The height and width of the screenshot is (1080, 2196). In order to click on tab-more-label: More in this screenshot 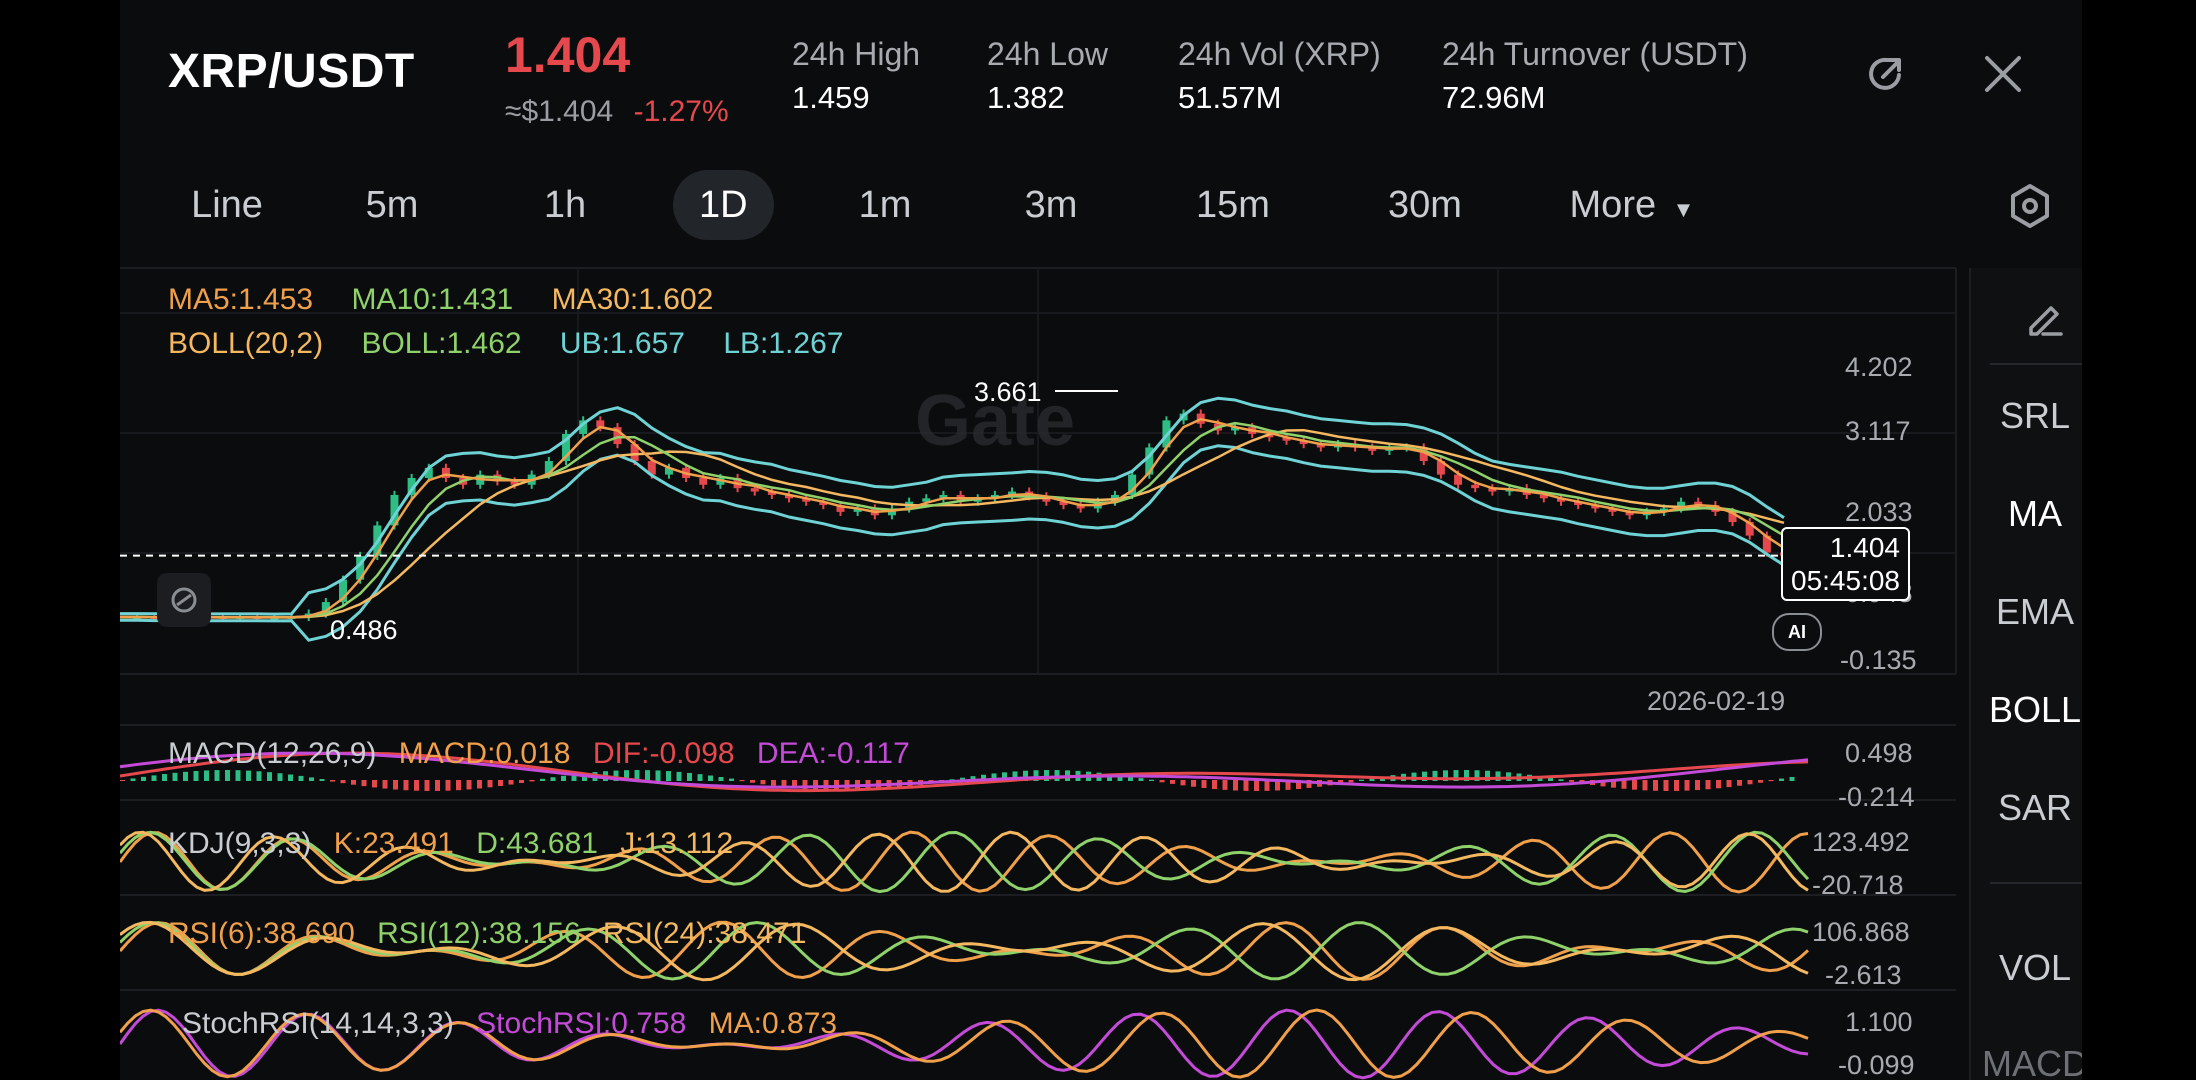, I will do `click(1613, 205)`.